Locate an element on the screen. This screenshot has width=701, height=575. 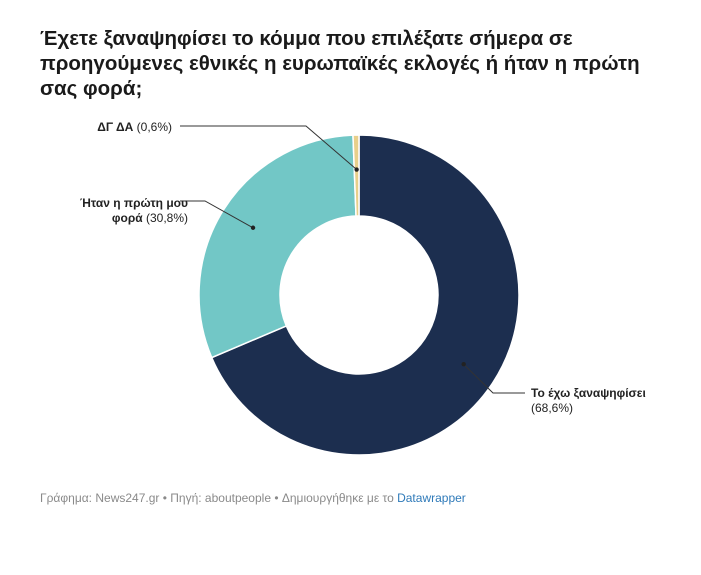
label-ever-voted: Το έχω ξαναψηφίσει (68,6%) is located at coordinates (588, 400).